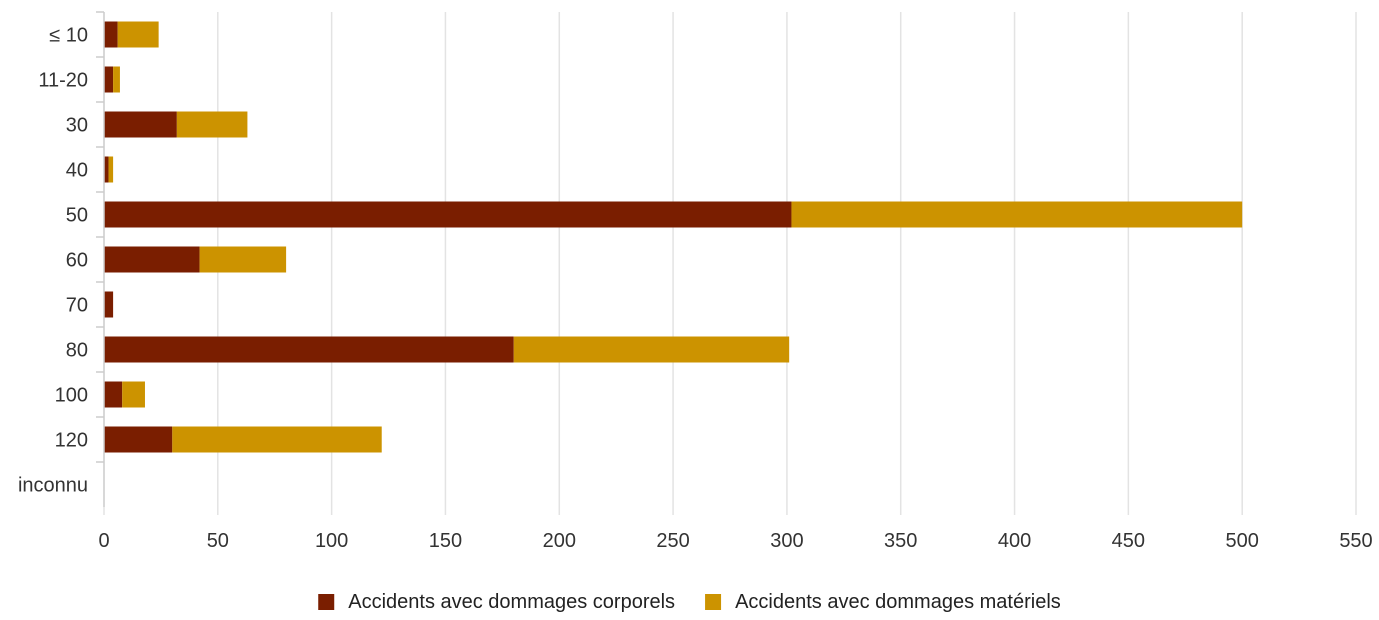 The image size is (1379, 620). I want to click on x-tick-label: 350, so click(900, 541).